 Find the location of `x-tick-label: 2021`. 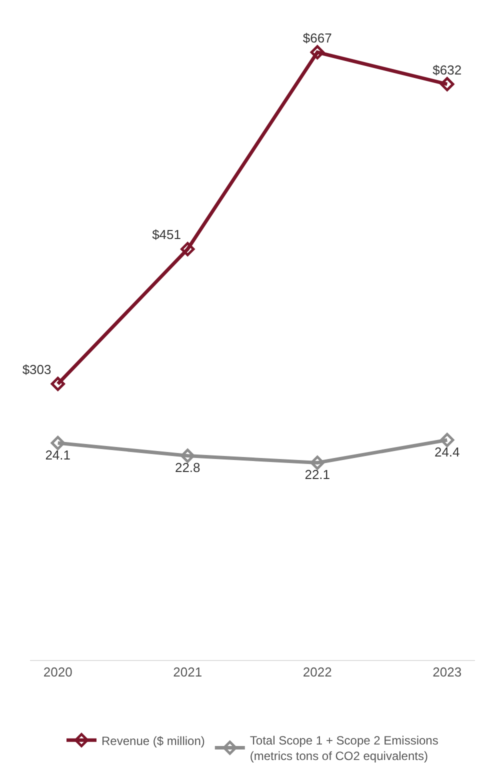

x-tick-label: 2021 is located at coordinates (187, 672).